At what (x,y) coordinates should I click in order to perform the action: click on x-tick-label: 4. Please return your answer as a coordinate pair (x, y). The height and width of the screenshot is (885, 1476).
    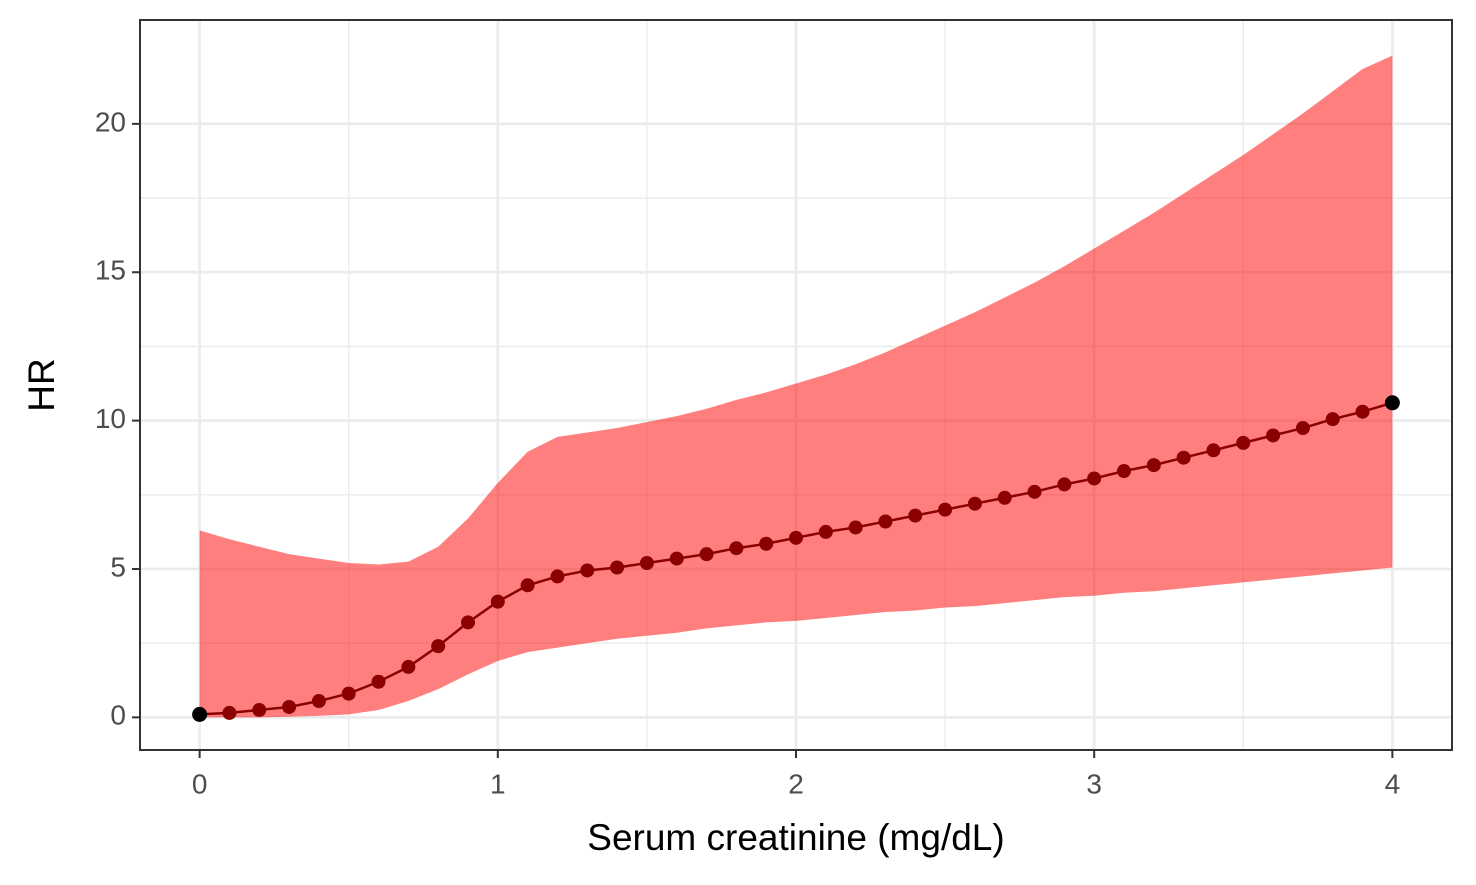
    Looking at the image, I should click on (1393, 783).